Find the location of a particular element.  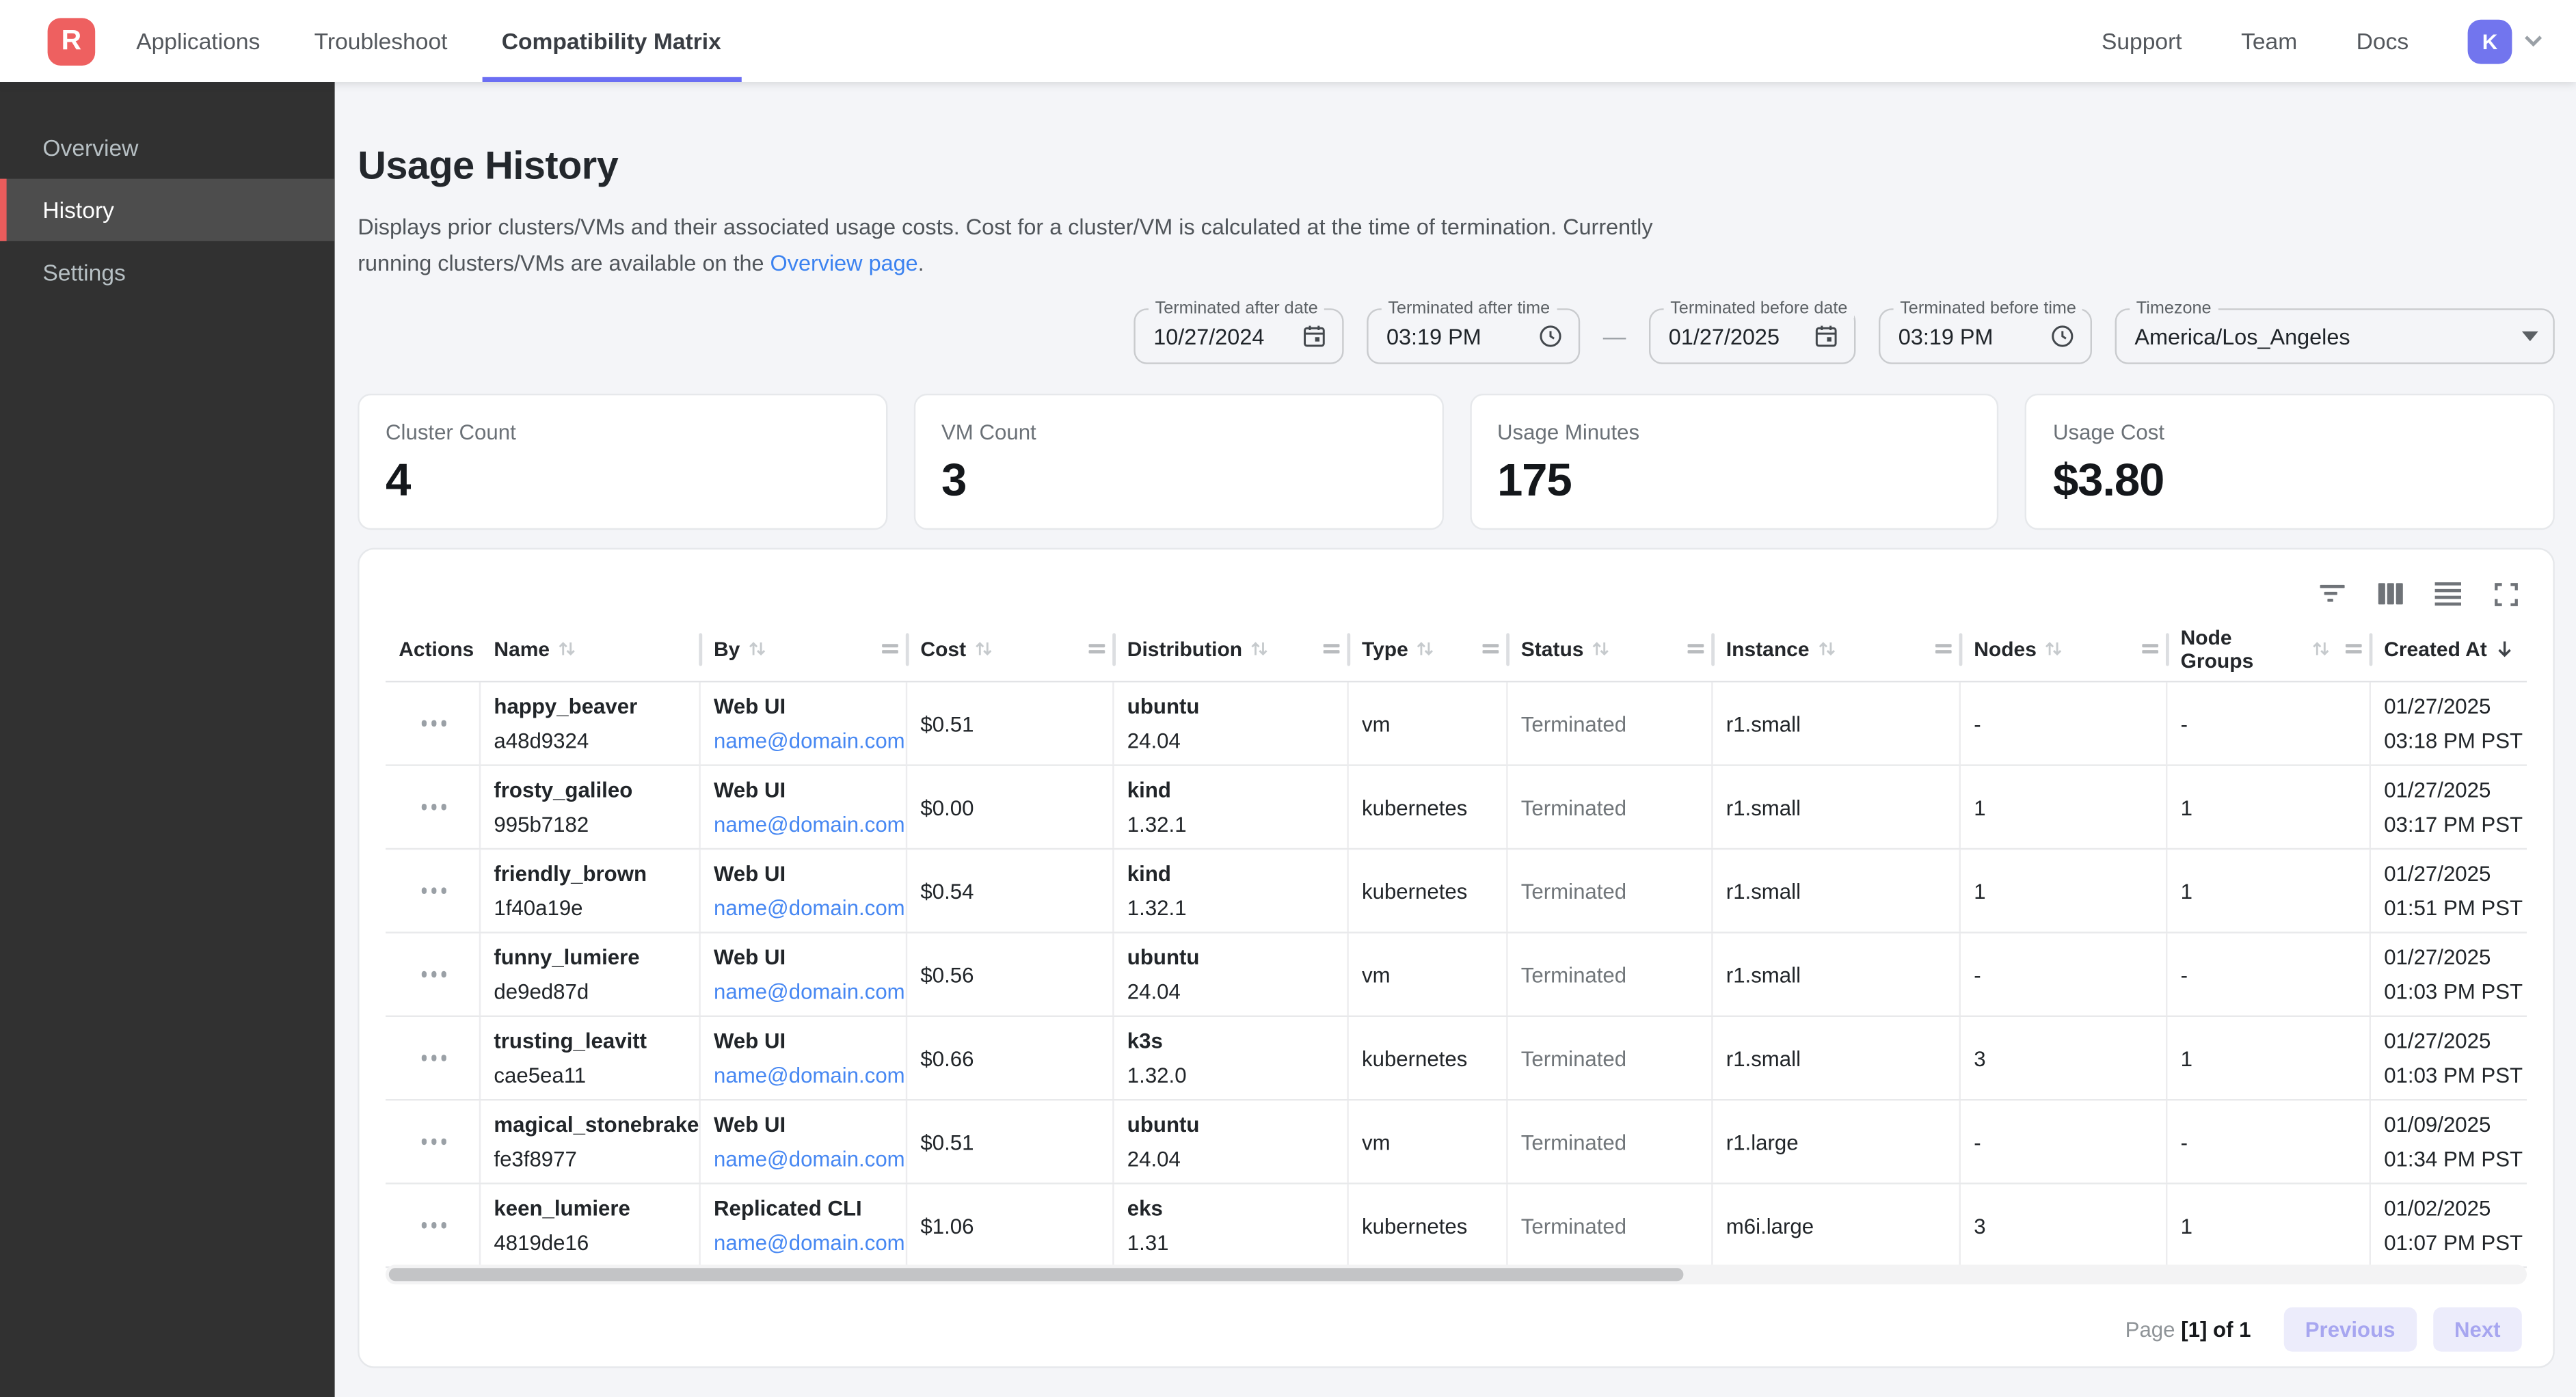

overview-page-link: Overview page is located at coordinates (844, 262).